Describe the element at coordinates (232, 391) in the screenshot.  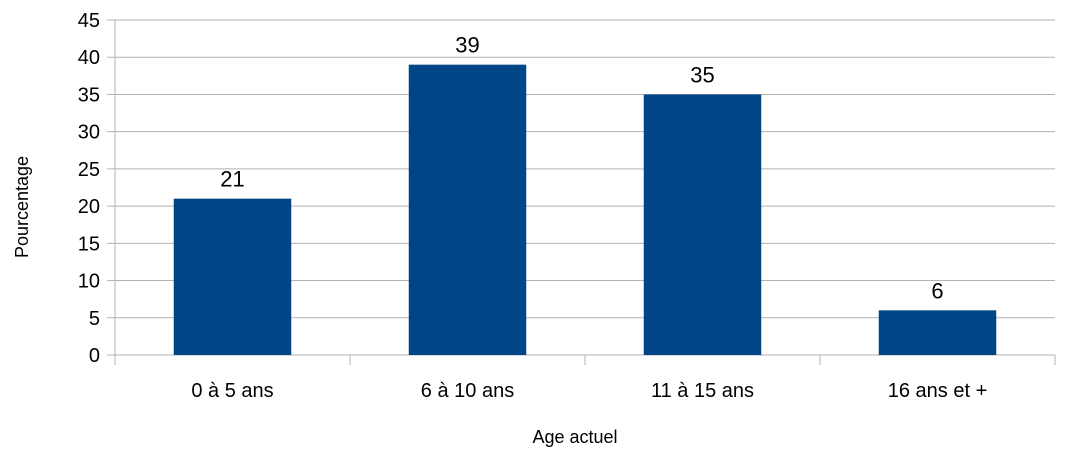
I see `x-tick-label: 0 à 5 ans` at that location.